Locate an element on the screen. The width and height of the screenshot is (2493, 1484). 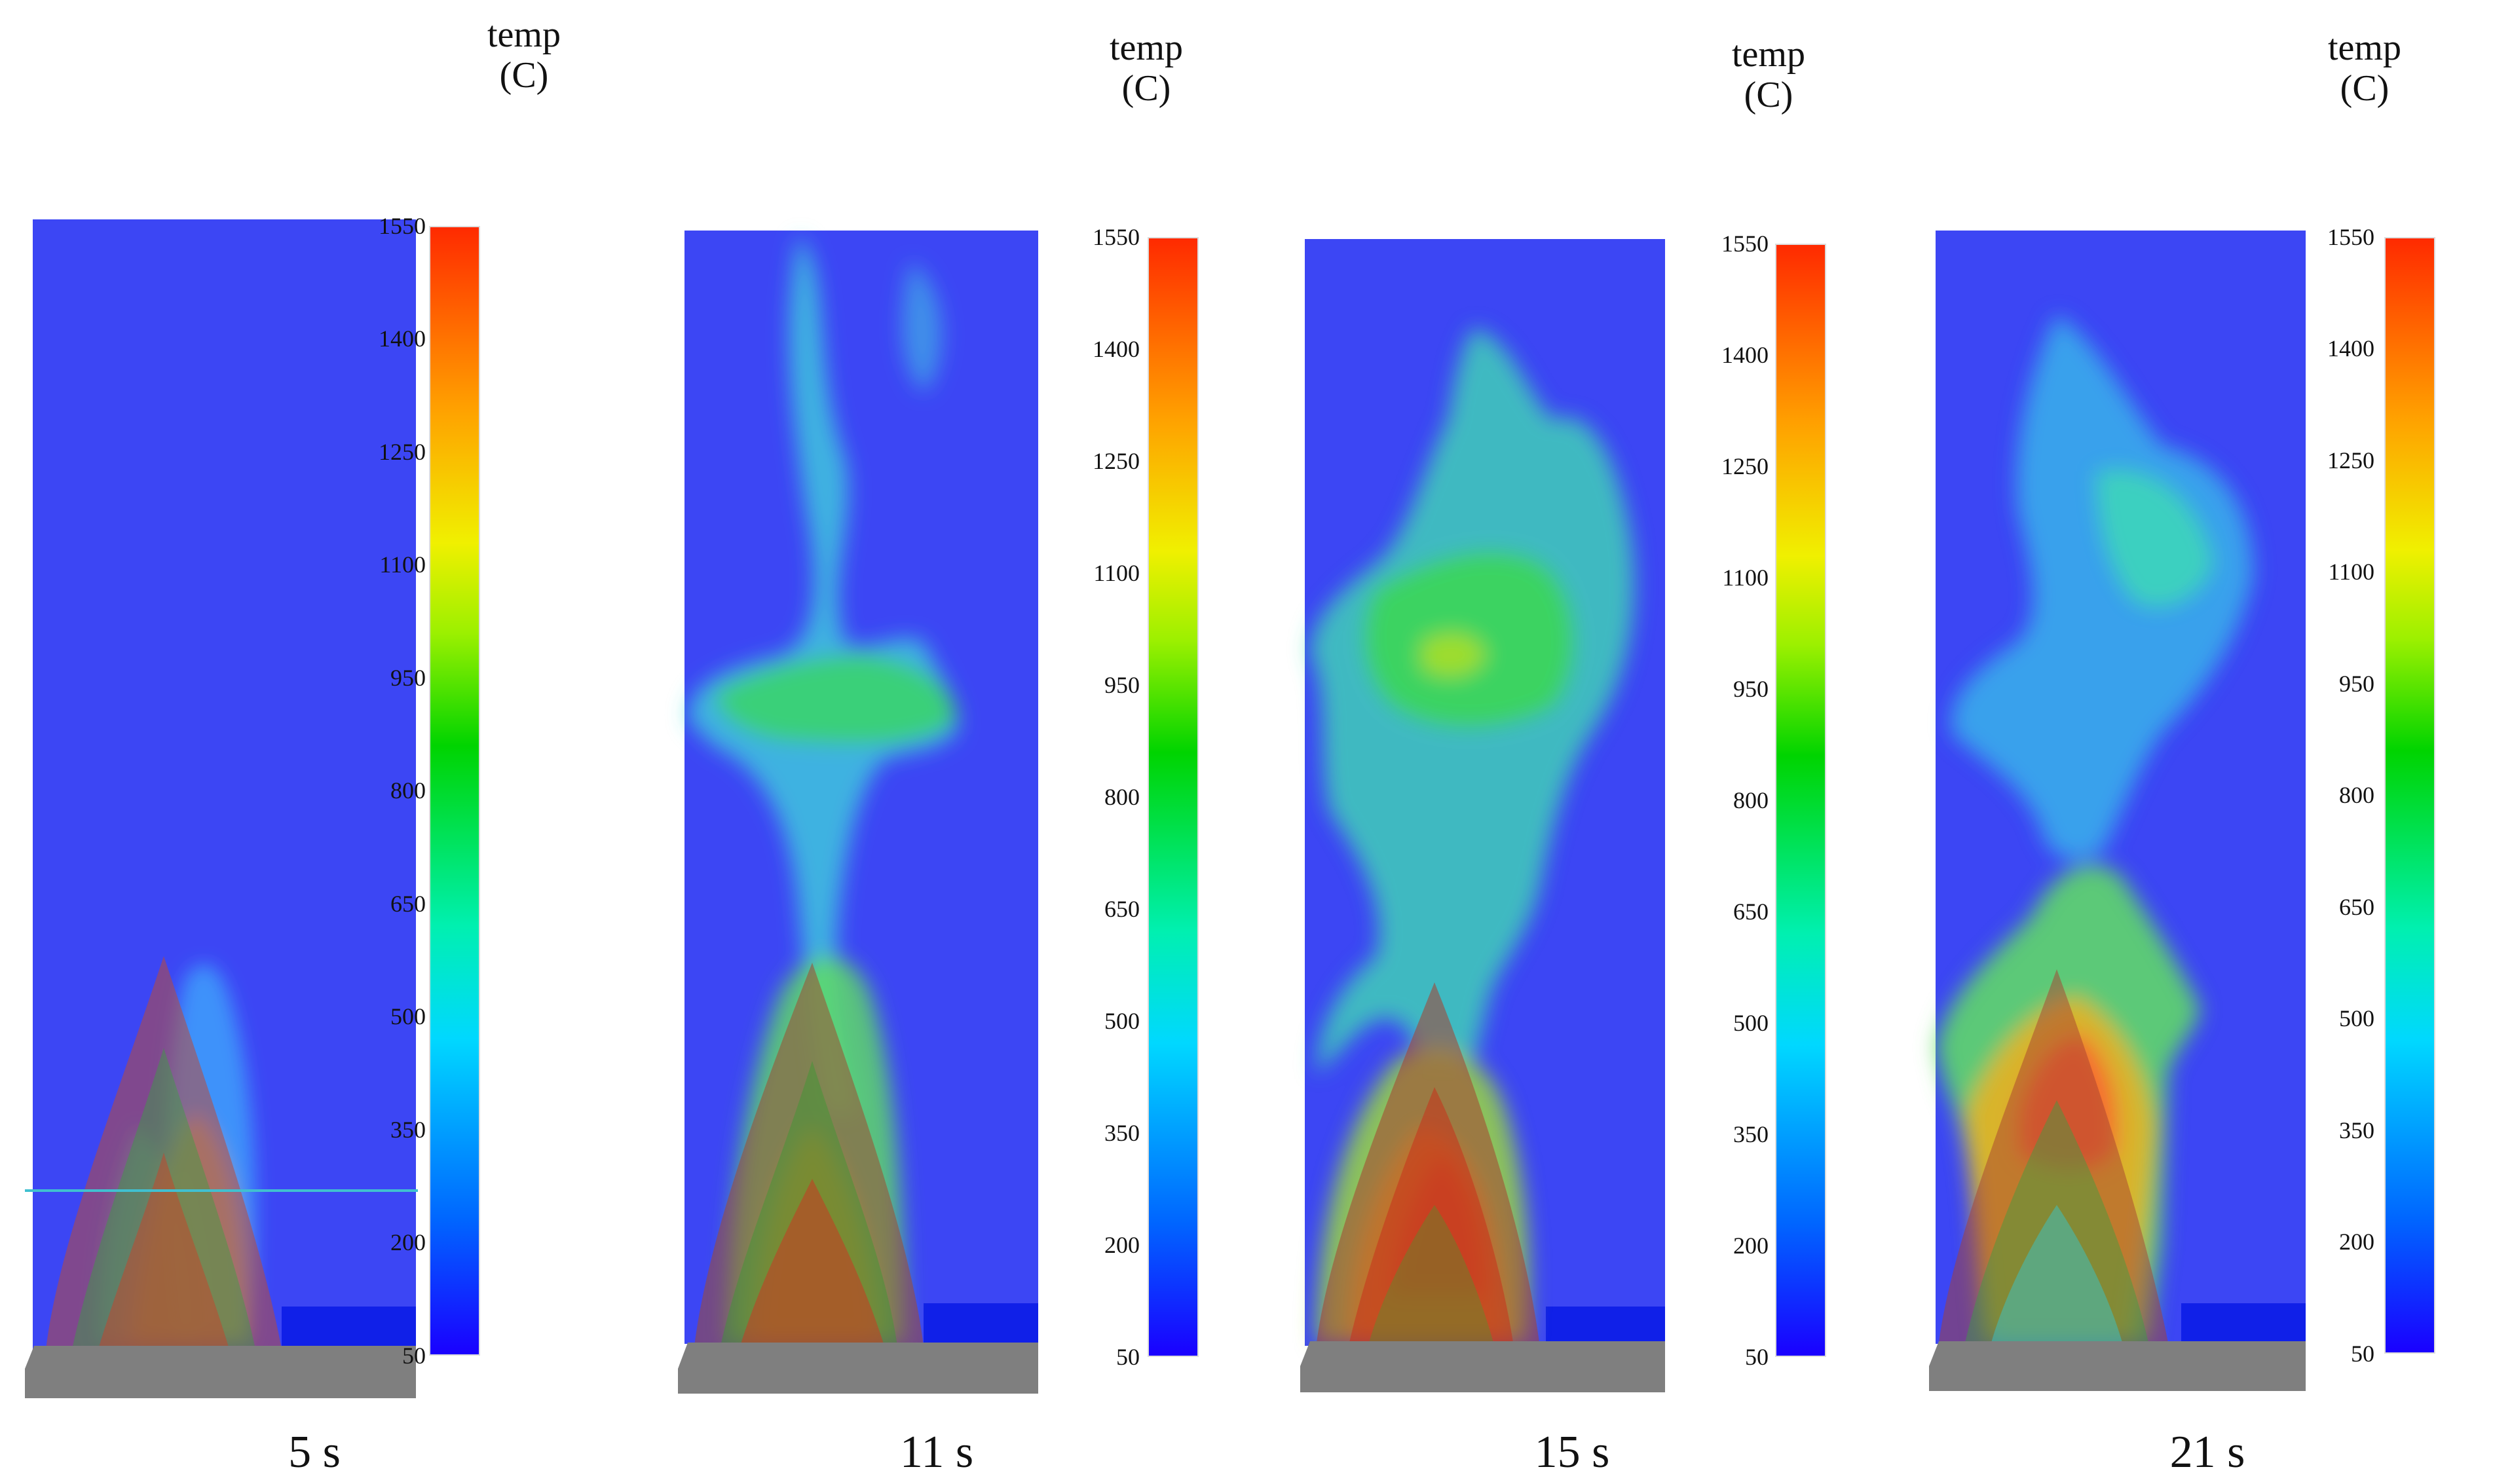
time-label: 21 s is located at coordinates (2207, 1452).